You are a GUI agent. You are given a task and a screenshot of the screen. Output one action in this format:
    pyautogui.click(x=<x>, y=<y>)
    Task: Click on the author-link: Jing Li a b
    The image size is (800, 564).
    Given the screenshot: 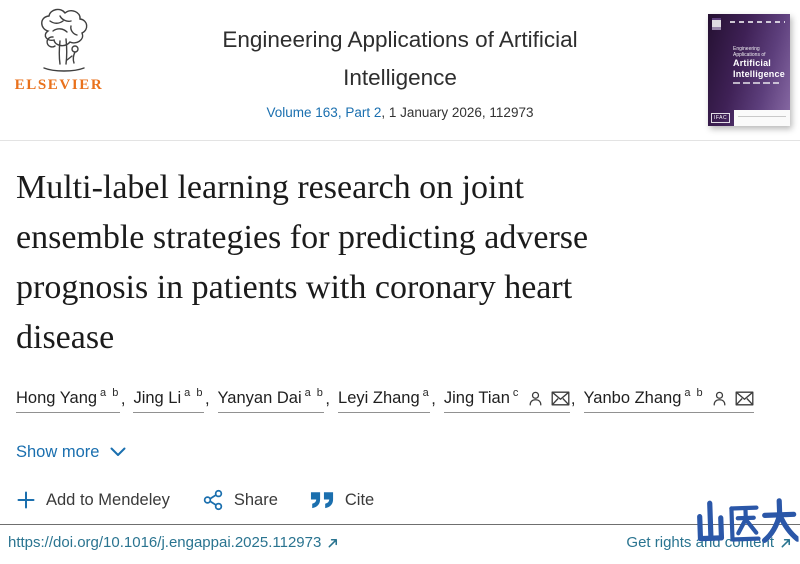 What is the action you would take?
    pyautogui.click(x=168, y=399)
    